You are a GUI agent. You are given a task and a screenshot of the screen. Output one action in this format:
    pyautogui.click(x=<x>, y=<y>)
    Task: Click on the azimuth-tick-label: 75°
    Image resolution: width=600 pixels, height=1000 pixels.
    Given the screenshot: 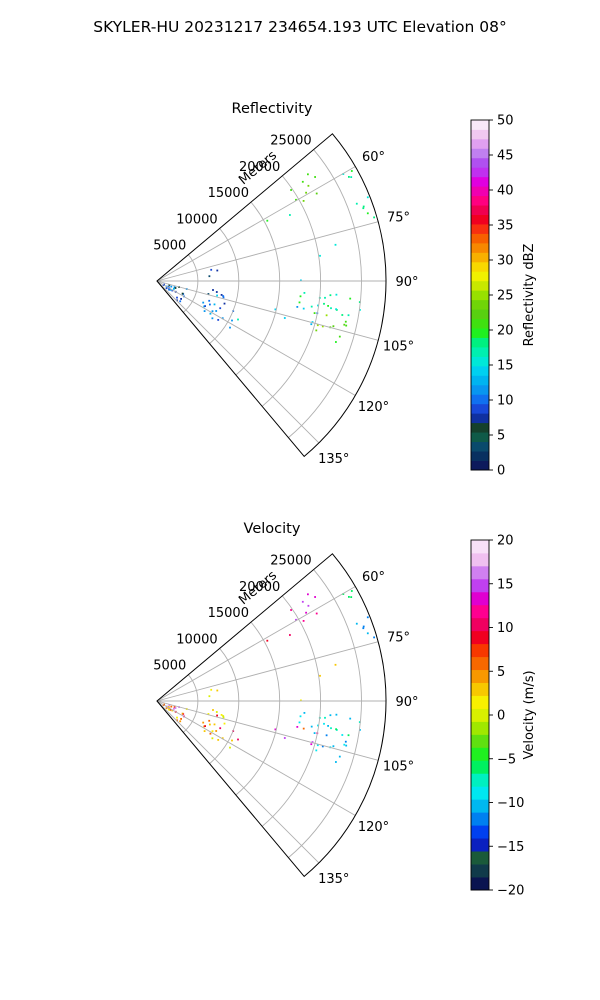 What is the action you would take?
    pyautogui.click(x=398, y=217)
    